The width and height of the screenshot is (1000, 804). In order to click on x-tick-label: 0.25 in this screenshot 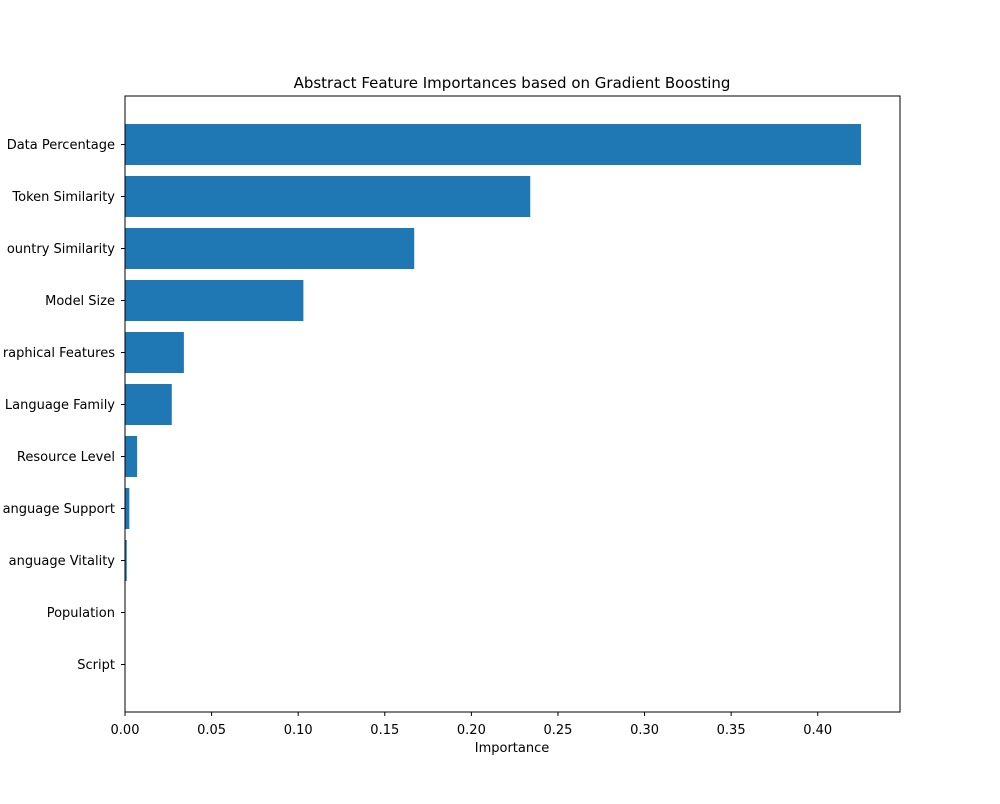, I will do `click(557, 730)`.